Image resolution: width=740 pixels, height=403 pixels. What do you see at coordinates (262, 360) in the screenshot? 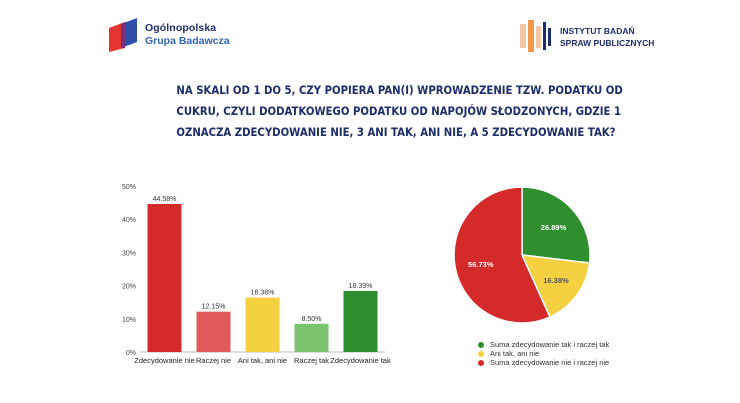
I see `x-category-label: Ani tak, ani nie` at bounding box center [262, 360].